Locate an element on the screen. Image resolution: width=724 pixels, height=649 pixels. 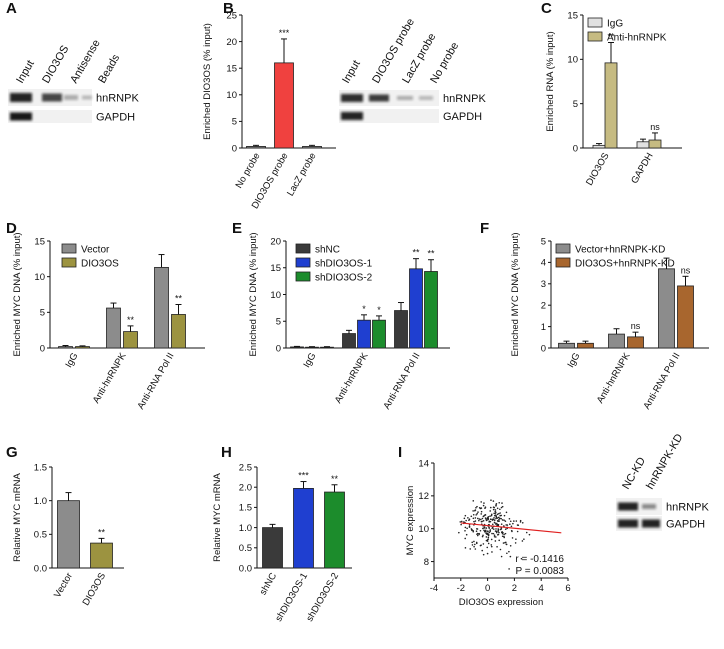
y-tick-label-g: 1.0 is located at coordinates (40, 501).